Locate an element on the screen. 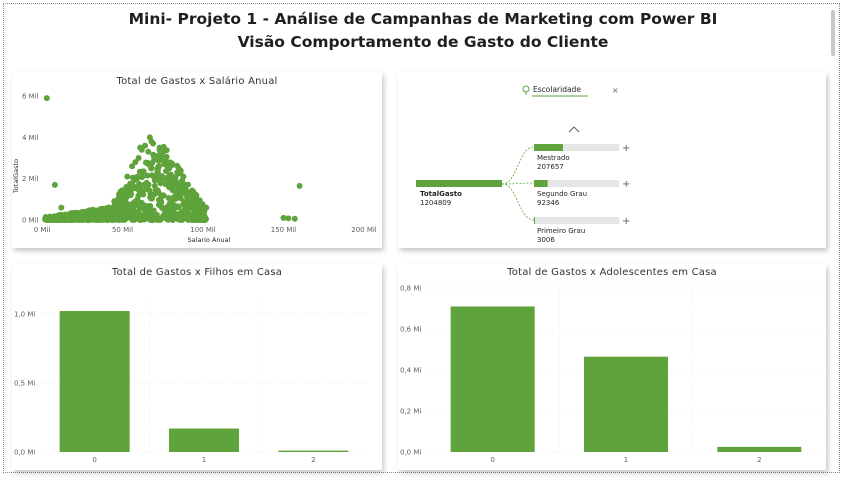 This screenshot has height=478, width=846. bar-ytick: 0,5 Mi is located at coordinates (24, 383).